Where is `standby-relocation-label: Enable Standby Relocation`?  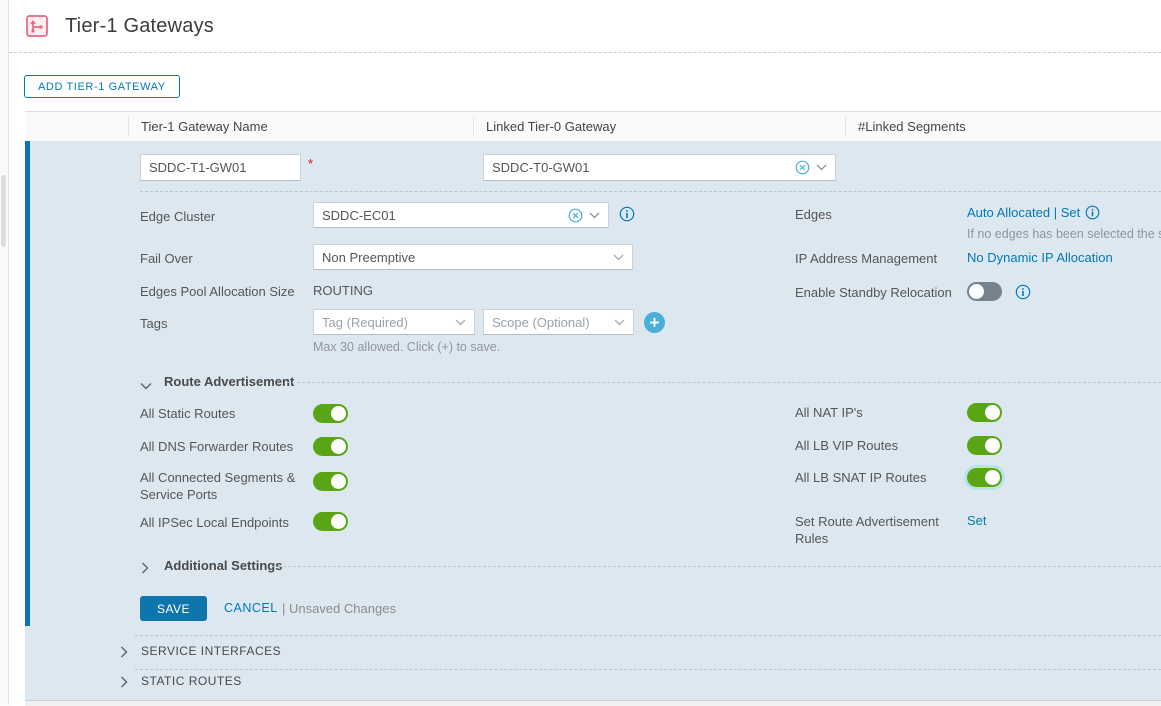 standby-relocation-label: Enable Standby Relocation is located at coordinates (873, 292).